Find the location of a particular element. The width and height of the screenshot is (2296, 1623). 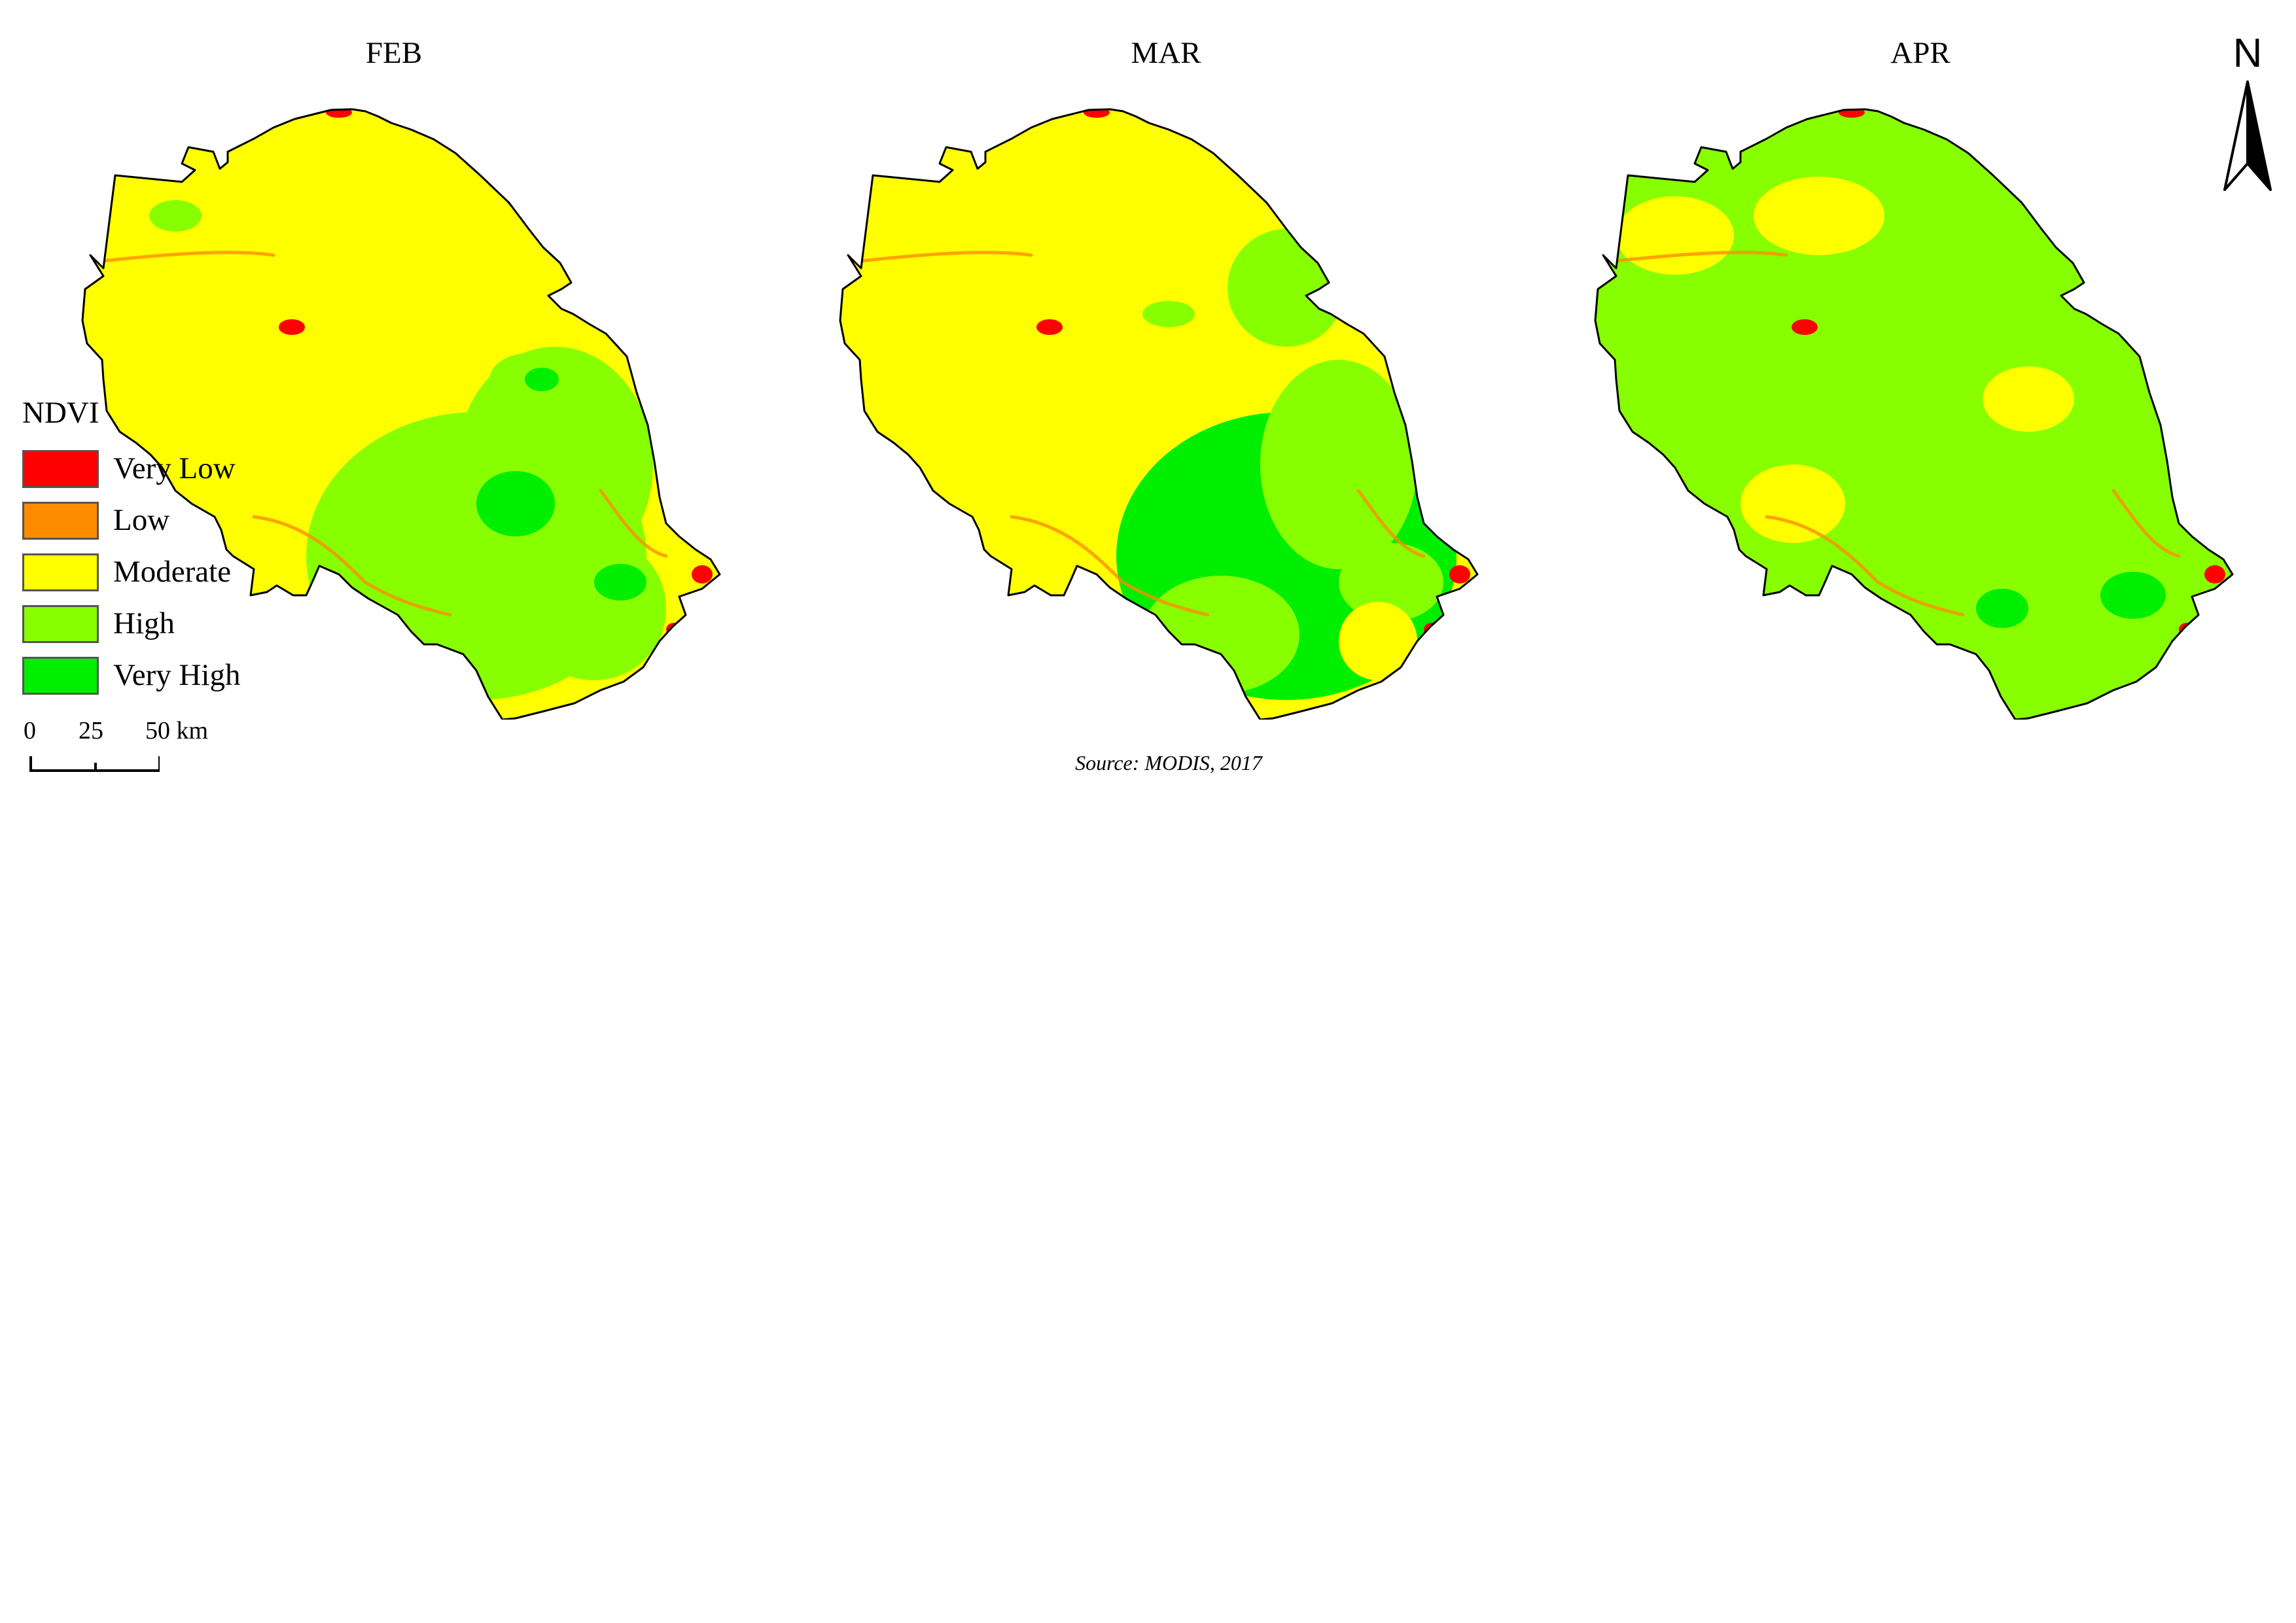

scale-bar-line is located at coordinates (95, 764).